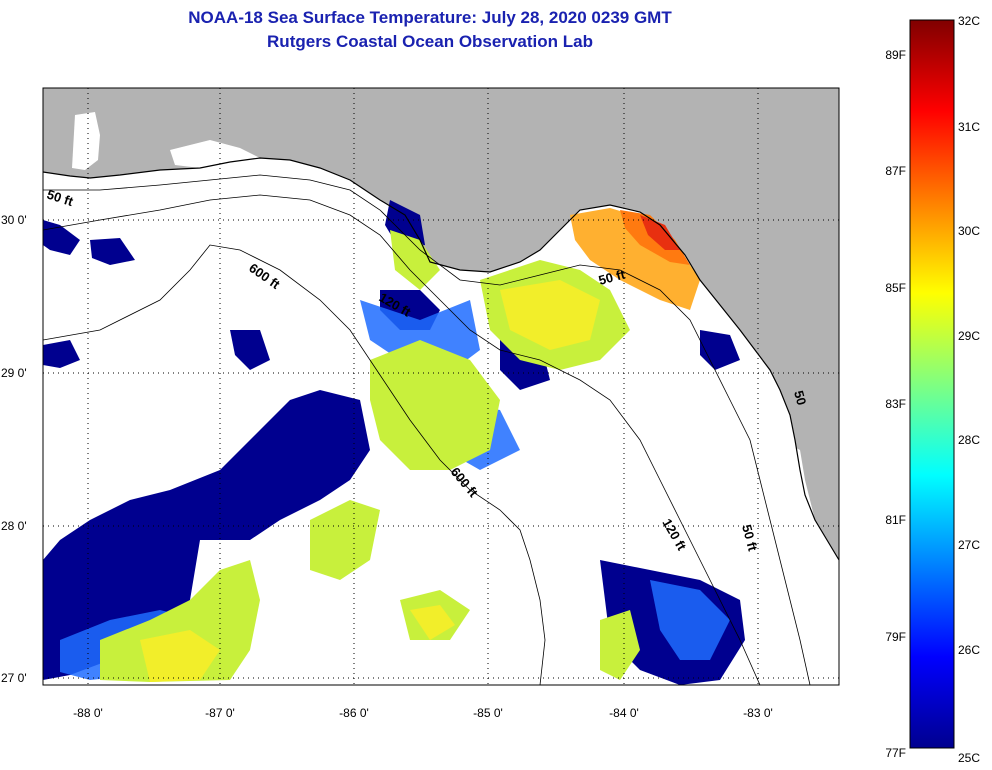  I want to click on celsius-label: 25C, so click(969, 758).